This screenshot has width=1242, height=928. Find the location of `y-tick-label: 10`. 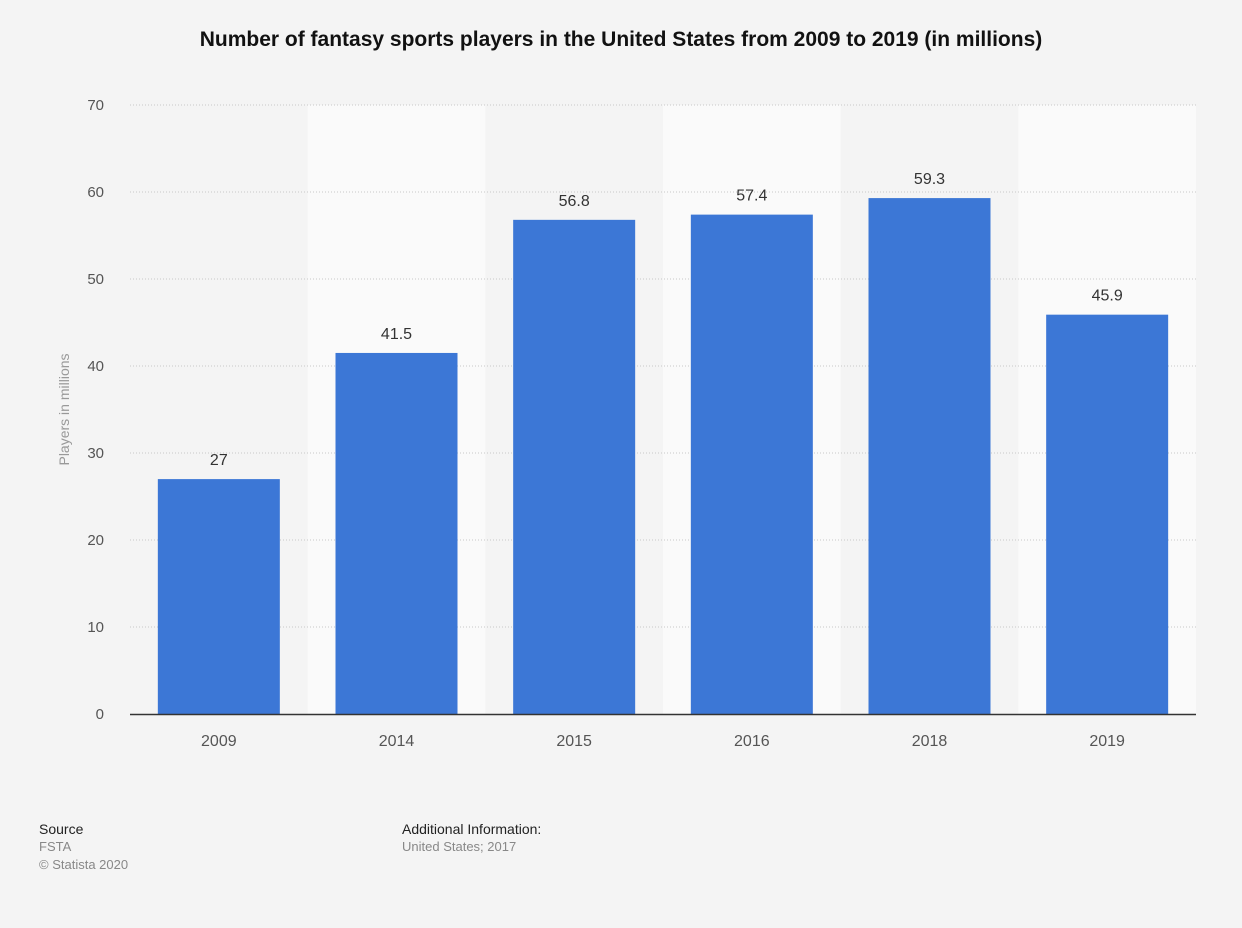

y-tick-label: 10 is located at coordinates (95, 627).